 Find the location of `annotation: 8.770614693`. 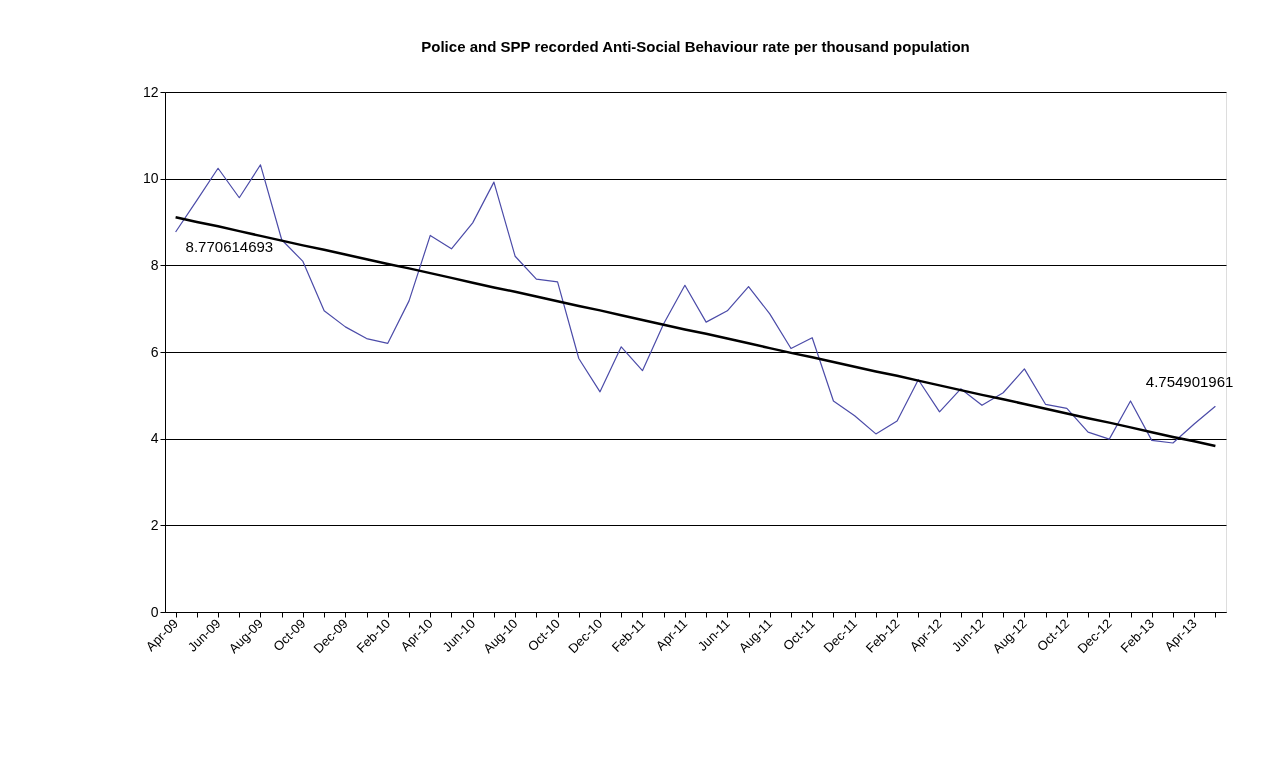

annotation: 8.770614693 is located at coordinates (229, 246).